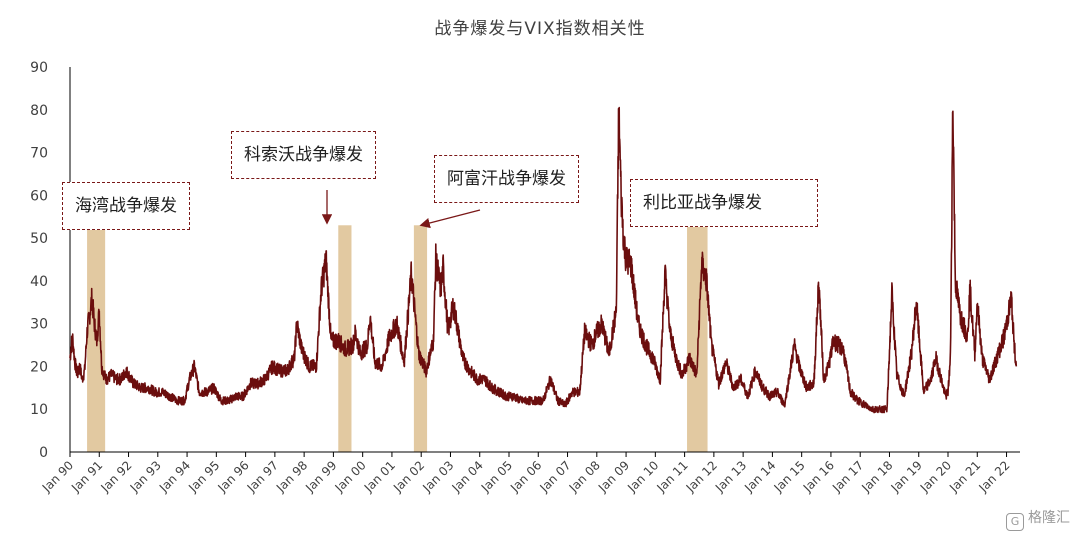 The width and height of the screenshot is (1080, 537). I want to click on annotation-arrows, so click(401, 209).